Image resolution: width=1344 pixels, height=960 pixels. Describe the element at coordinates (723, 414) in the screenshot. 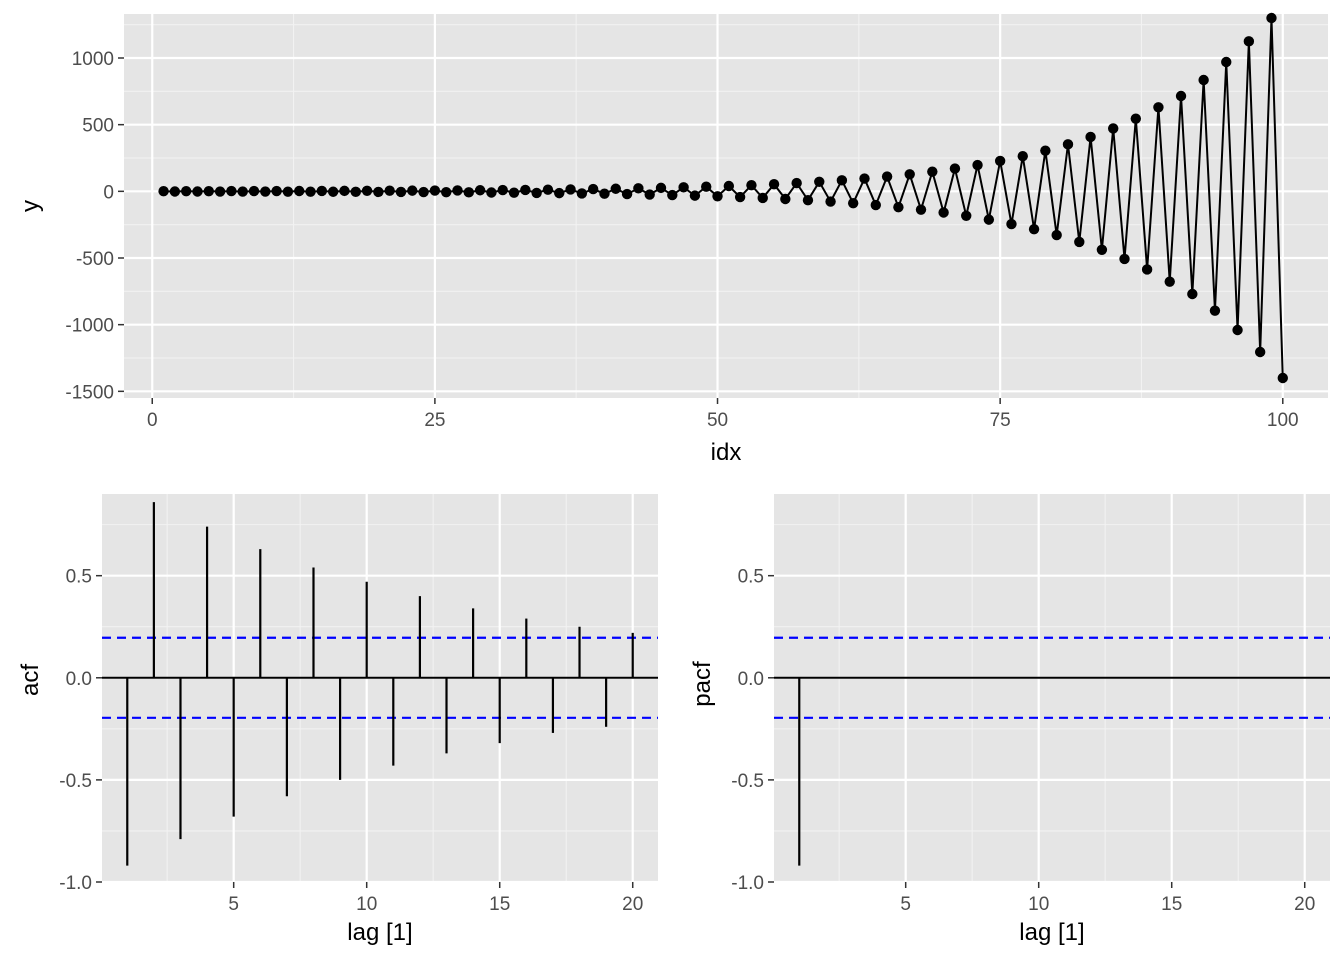

I see `series-x-axis: 0 25 50 75 100` at that location.